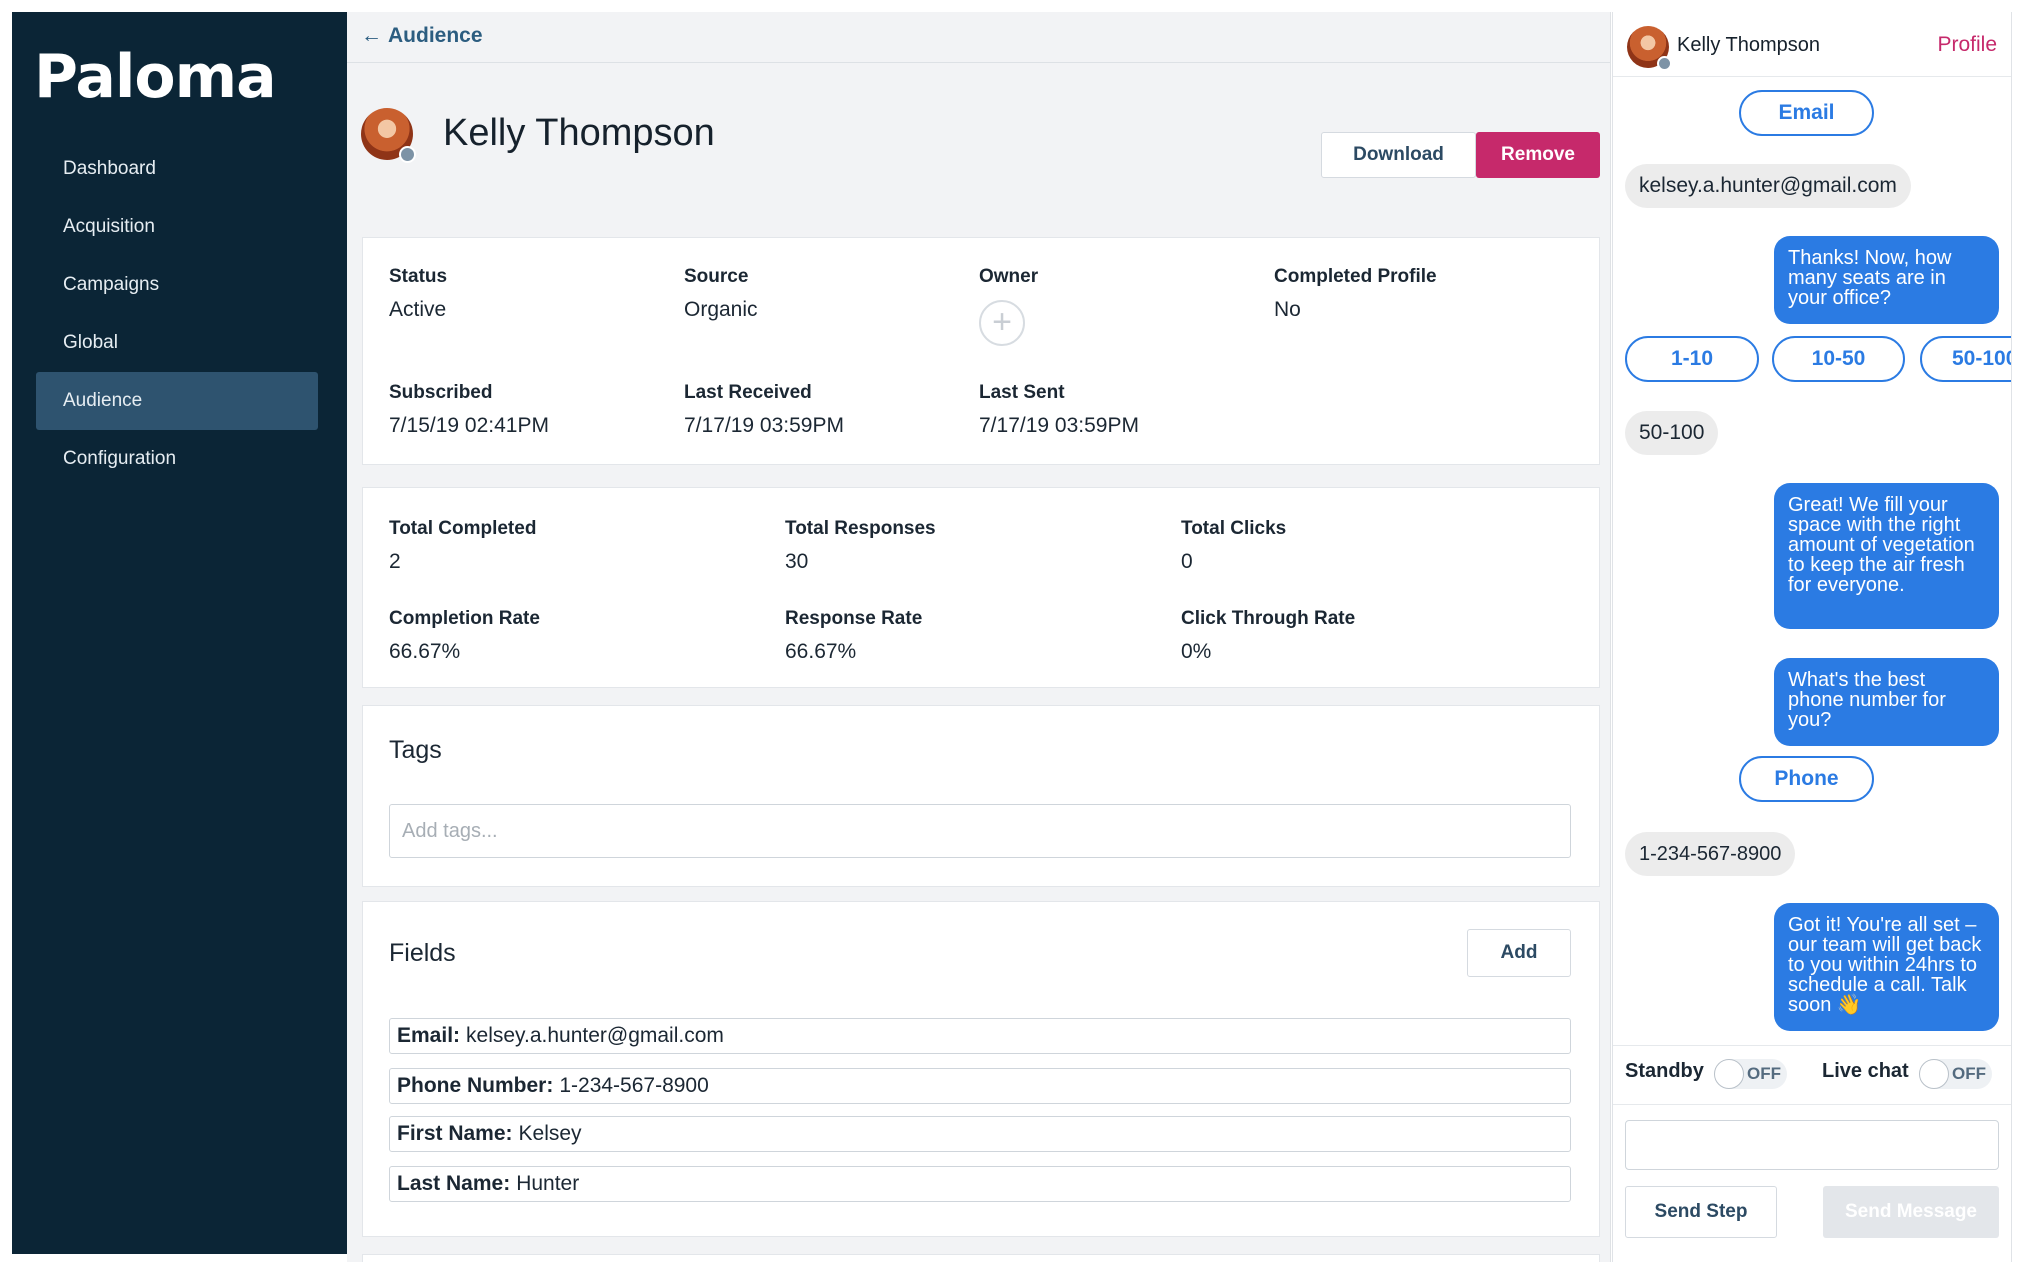  What do you see at coordinates (1865, 1071) in the screenshot?
I see `live-chat-label: Live chat` at bounding box center [1865, 1071].